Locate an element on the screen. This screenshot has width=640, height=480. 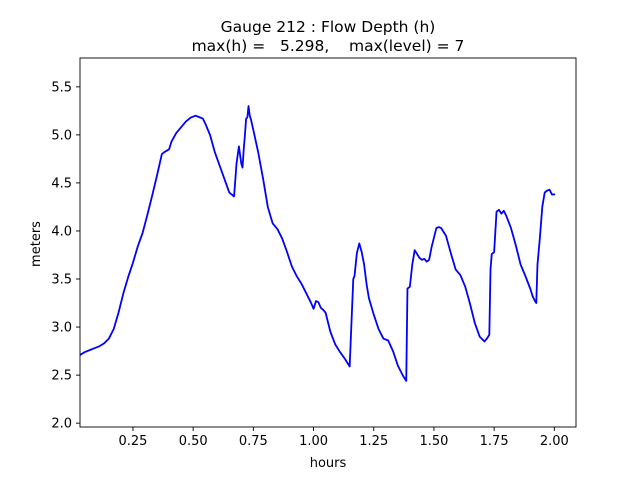
y-tick-label: 5.5 is located at coordinates (61, 87).